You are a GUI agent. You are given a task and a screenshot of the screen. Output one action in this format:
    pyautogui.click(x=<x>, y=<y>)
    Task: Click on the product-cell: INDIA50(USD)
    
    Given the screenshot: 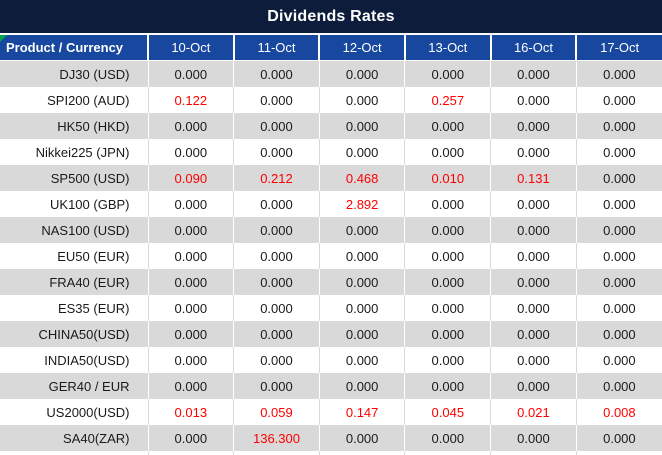 What is the action you would take?
    pyautogui.click(x=74, y=360)
    